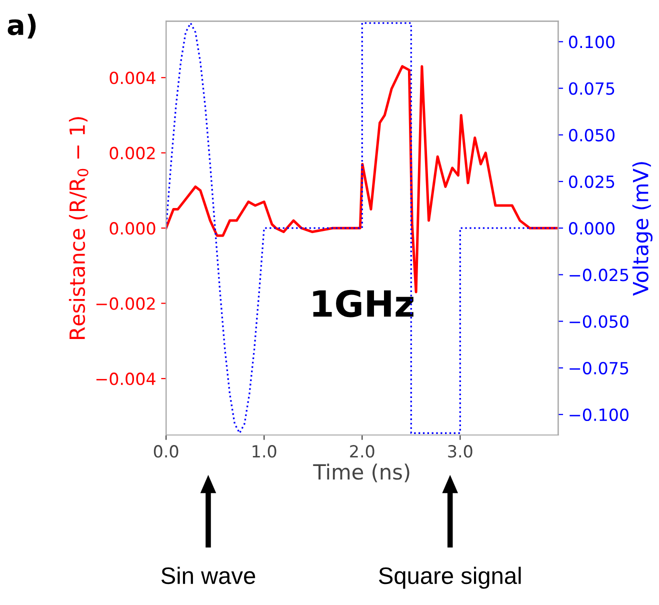 The height and width of the screenshot is (605, 659). What do you see at coordinates (363, 304) in the screenshot?
I see `annotation: 1GHz` at bounding box center [363, 304].